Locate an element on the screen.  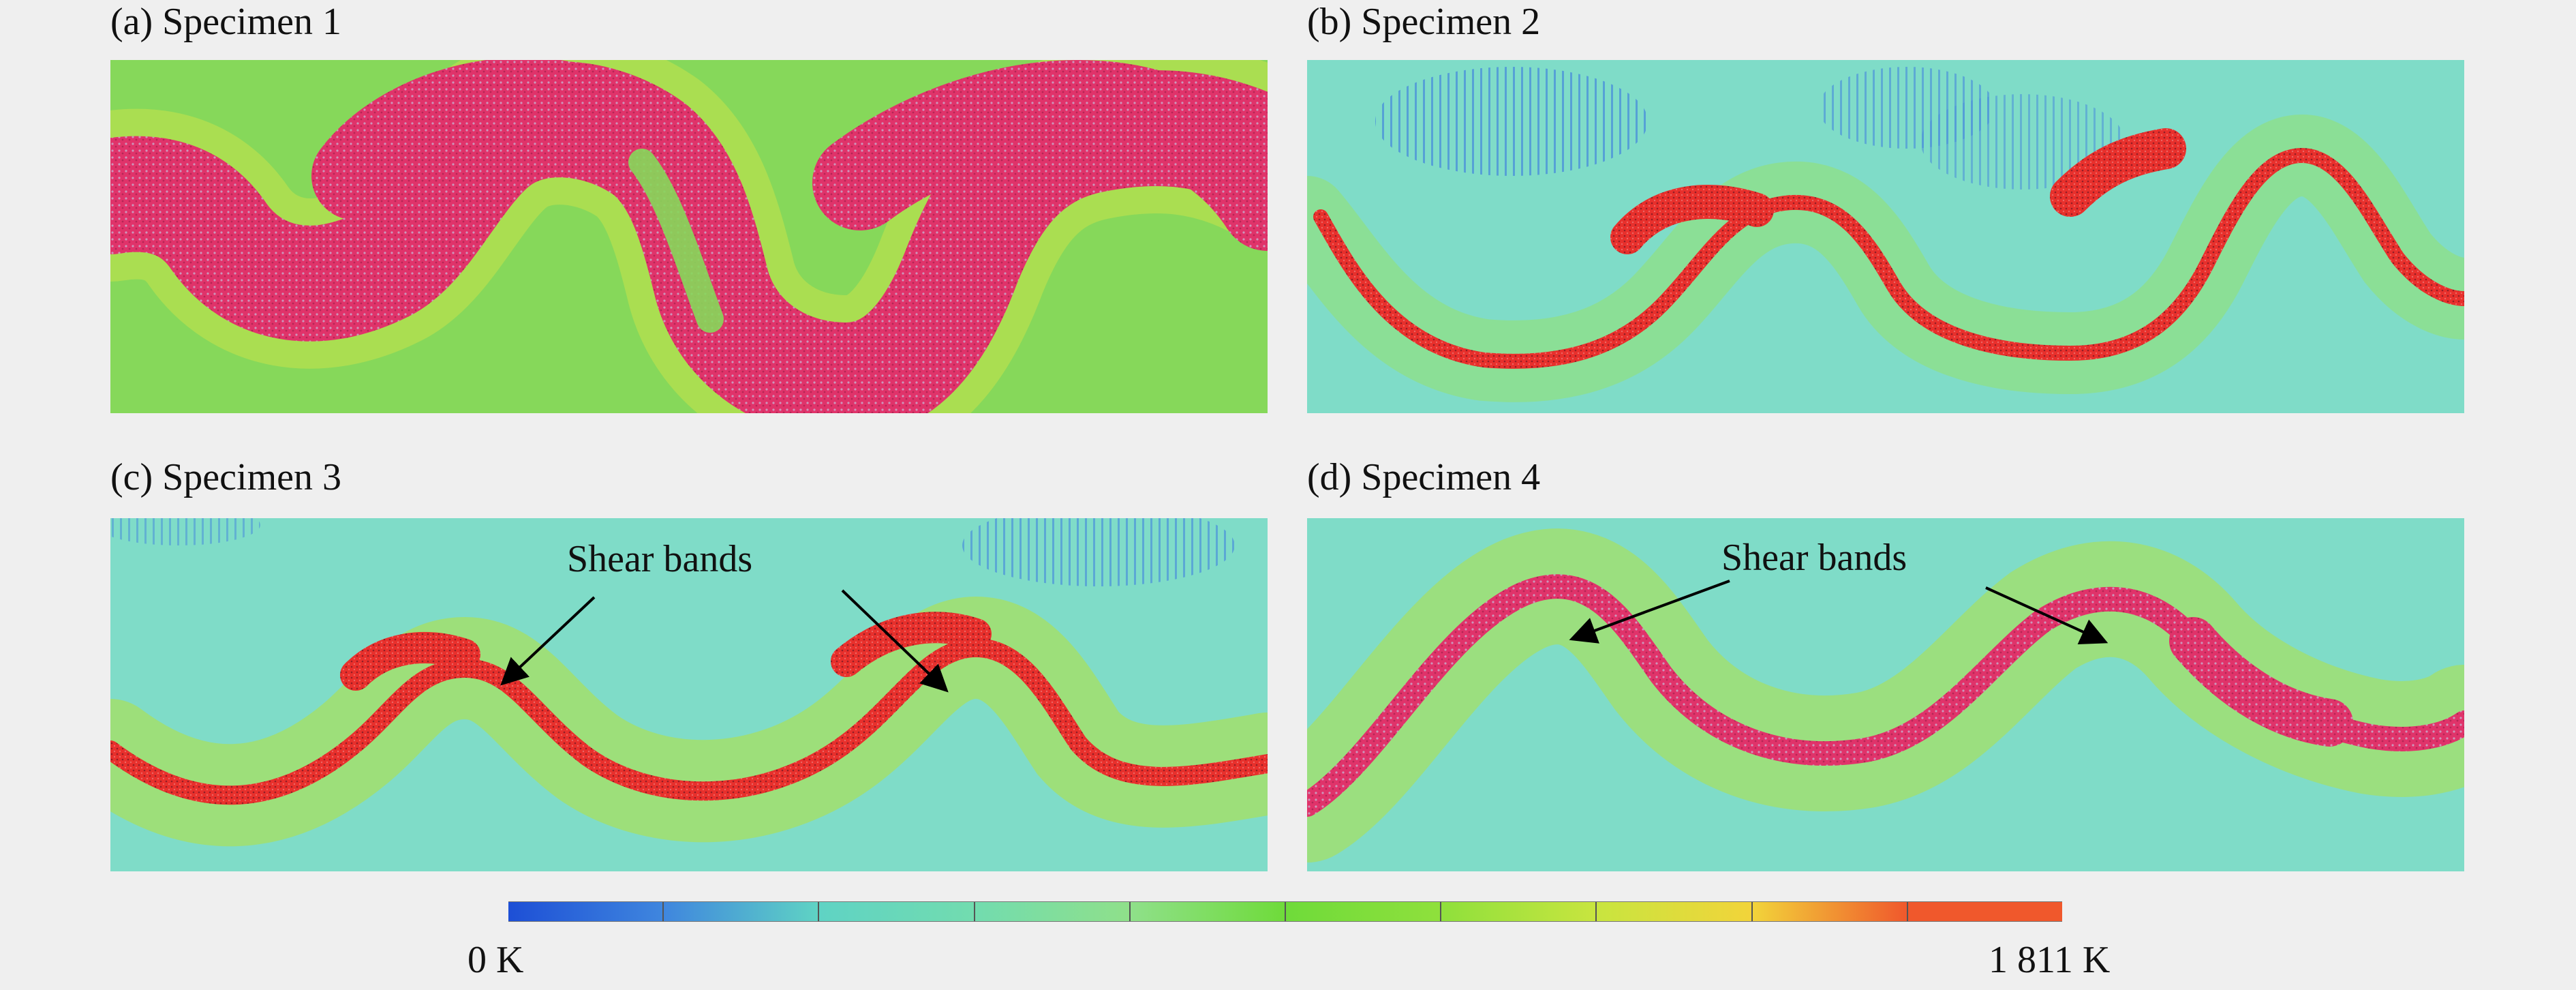
colorbar-max-label: 1 811 K is located at coordinates (2050, 960).